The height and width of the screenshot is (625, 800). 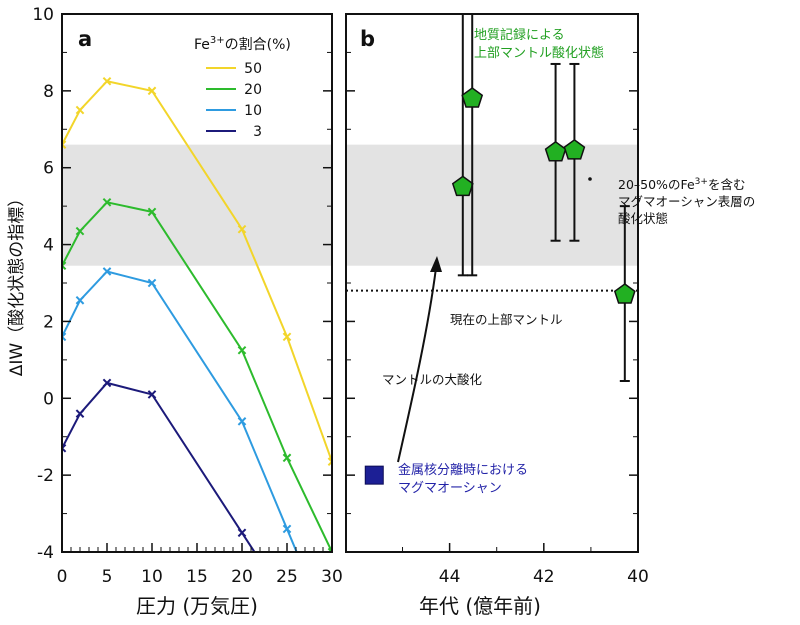 I want to click on magma-ocean-label-line2: マグマオーシャン, so click(x=450, y=488).